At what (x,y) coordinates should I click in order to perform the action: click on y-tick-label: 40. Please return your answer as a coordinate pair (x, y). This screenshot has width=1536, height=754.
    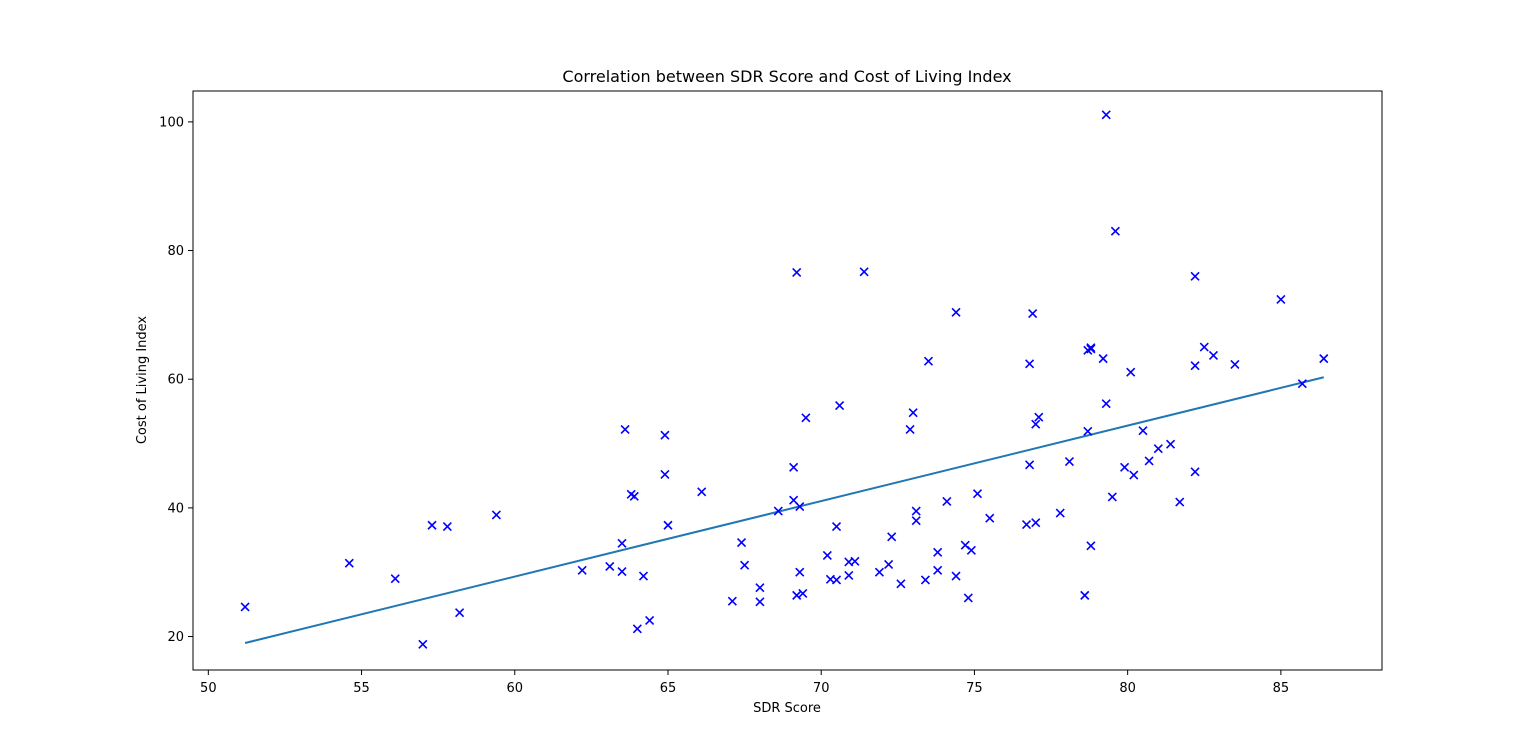
    Looking at the image, I should click on (175, 508).